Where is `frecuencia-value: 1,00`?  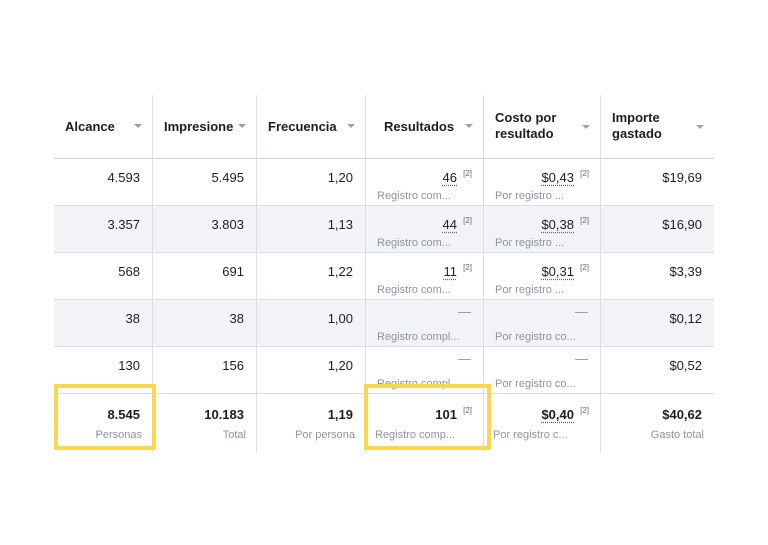 frecuencia-value: 1,00 is located at coordinates (340, 318).